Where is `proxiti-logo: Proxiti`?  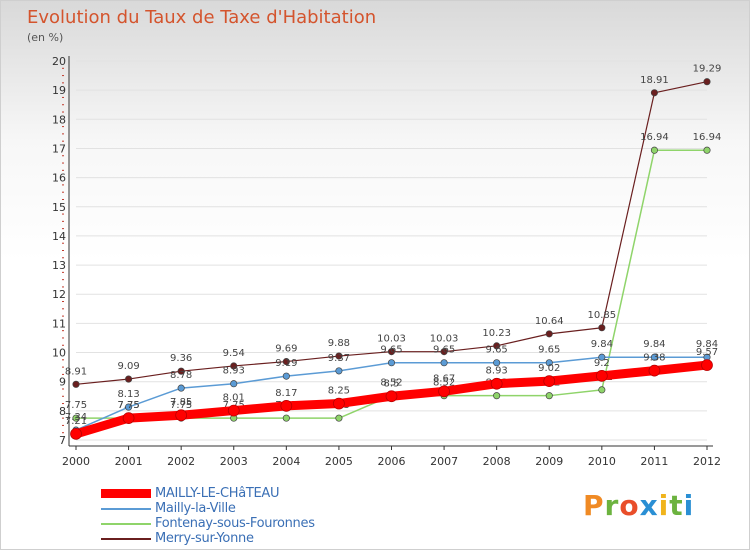 proxiti-logo: Proxiti is located at coordinates (638, 505).